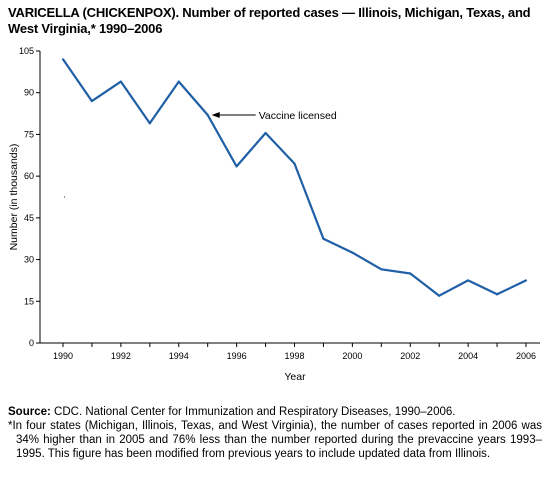 The height and width of the screenshot is (490, 550). What do you see at coordinates (14, 197) in the screenshot?
I see `y-axis-title: Number (in thousands)` at bounding box center [14, 197].